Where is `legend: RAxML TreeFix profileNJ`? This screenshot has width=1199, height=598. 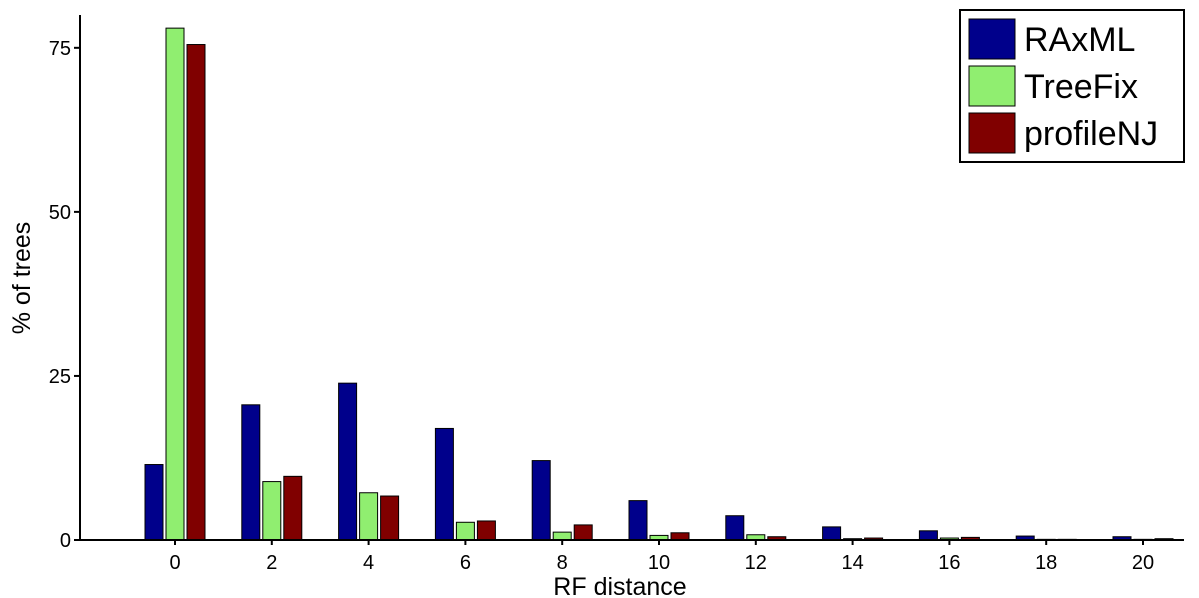 legend: RAxML TreeFix profileNJ is located at coordinates (1072, 86).